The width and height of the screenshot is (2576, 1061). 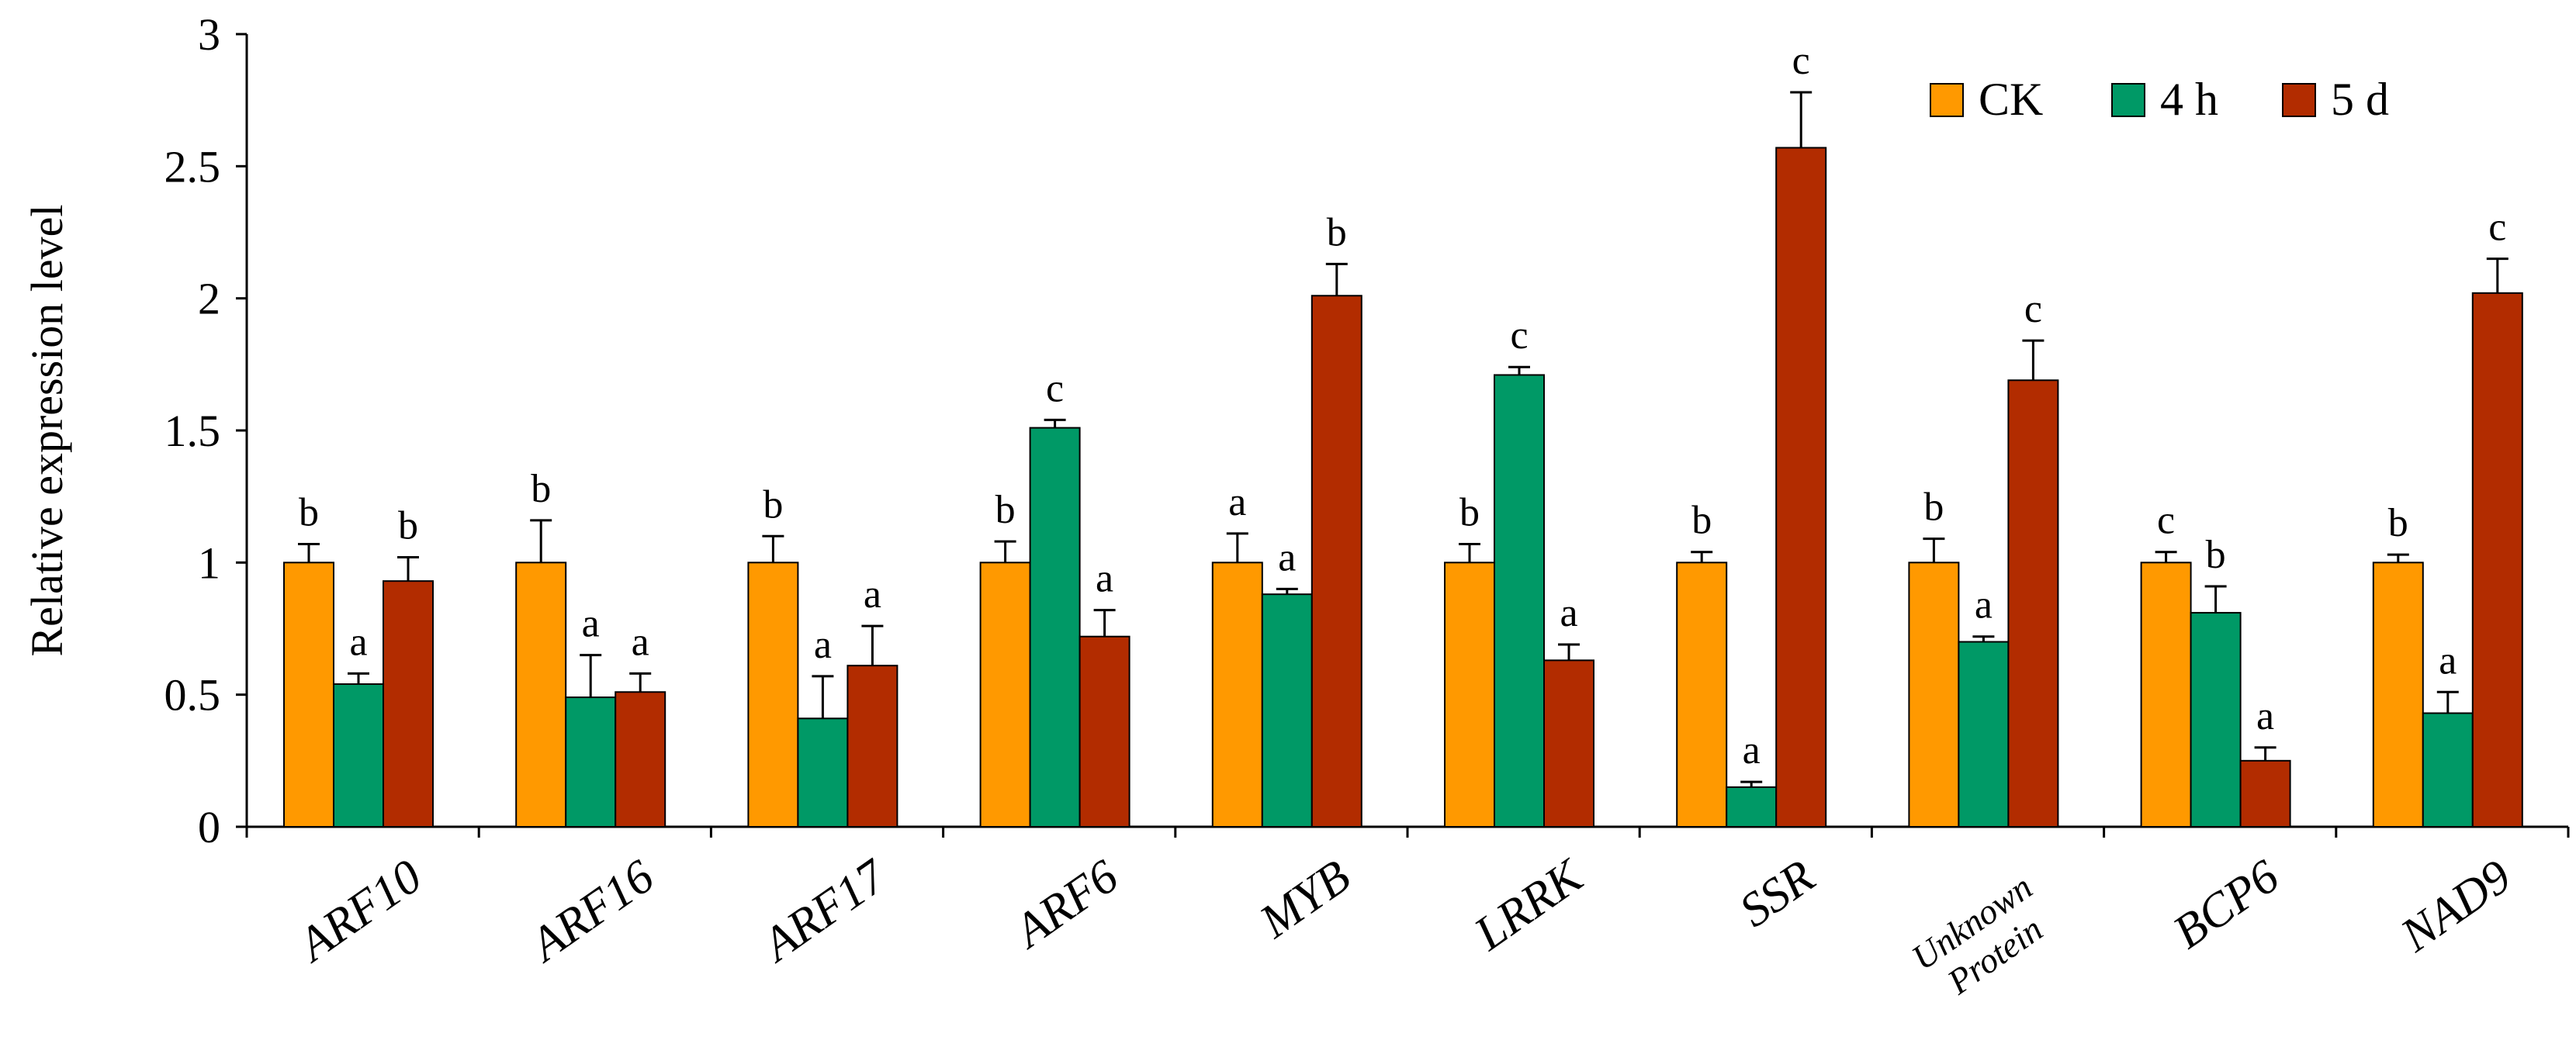 I want to click on category-label: ARF6, so click(x=1064, y=904).